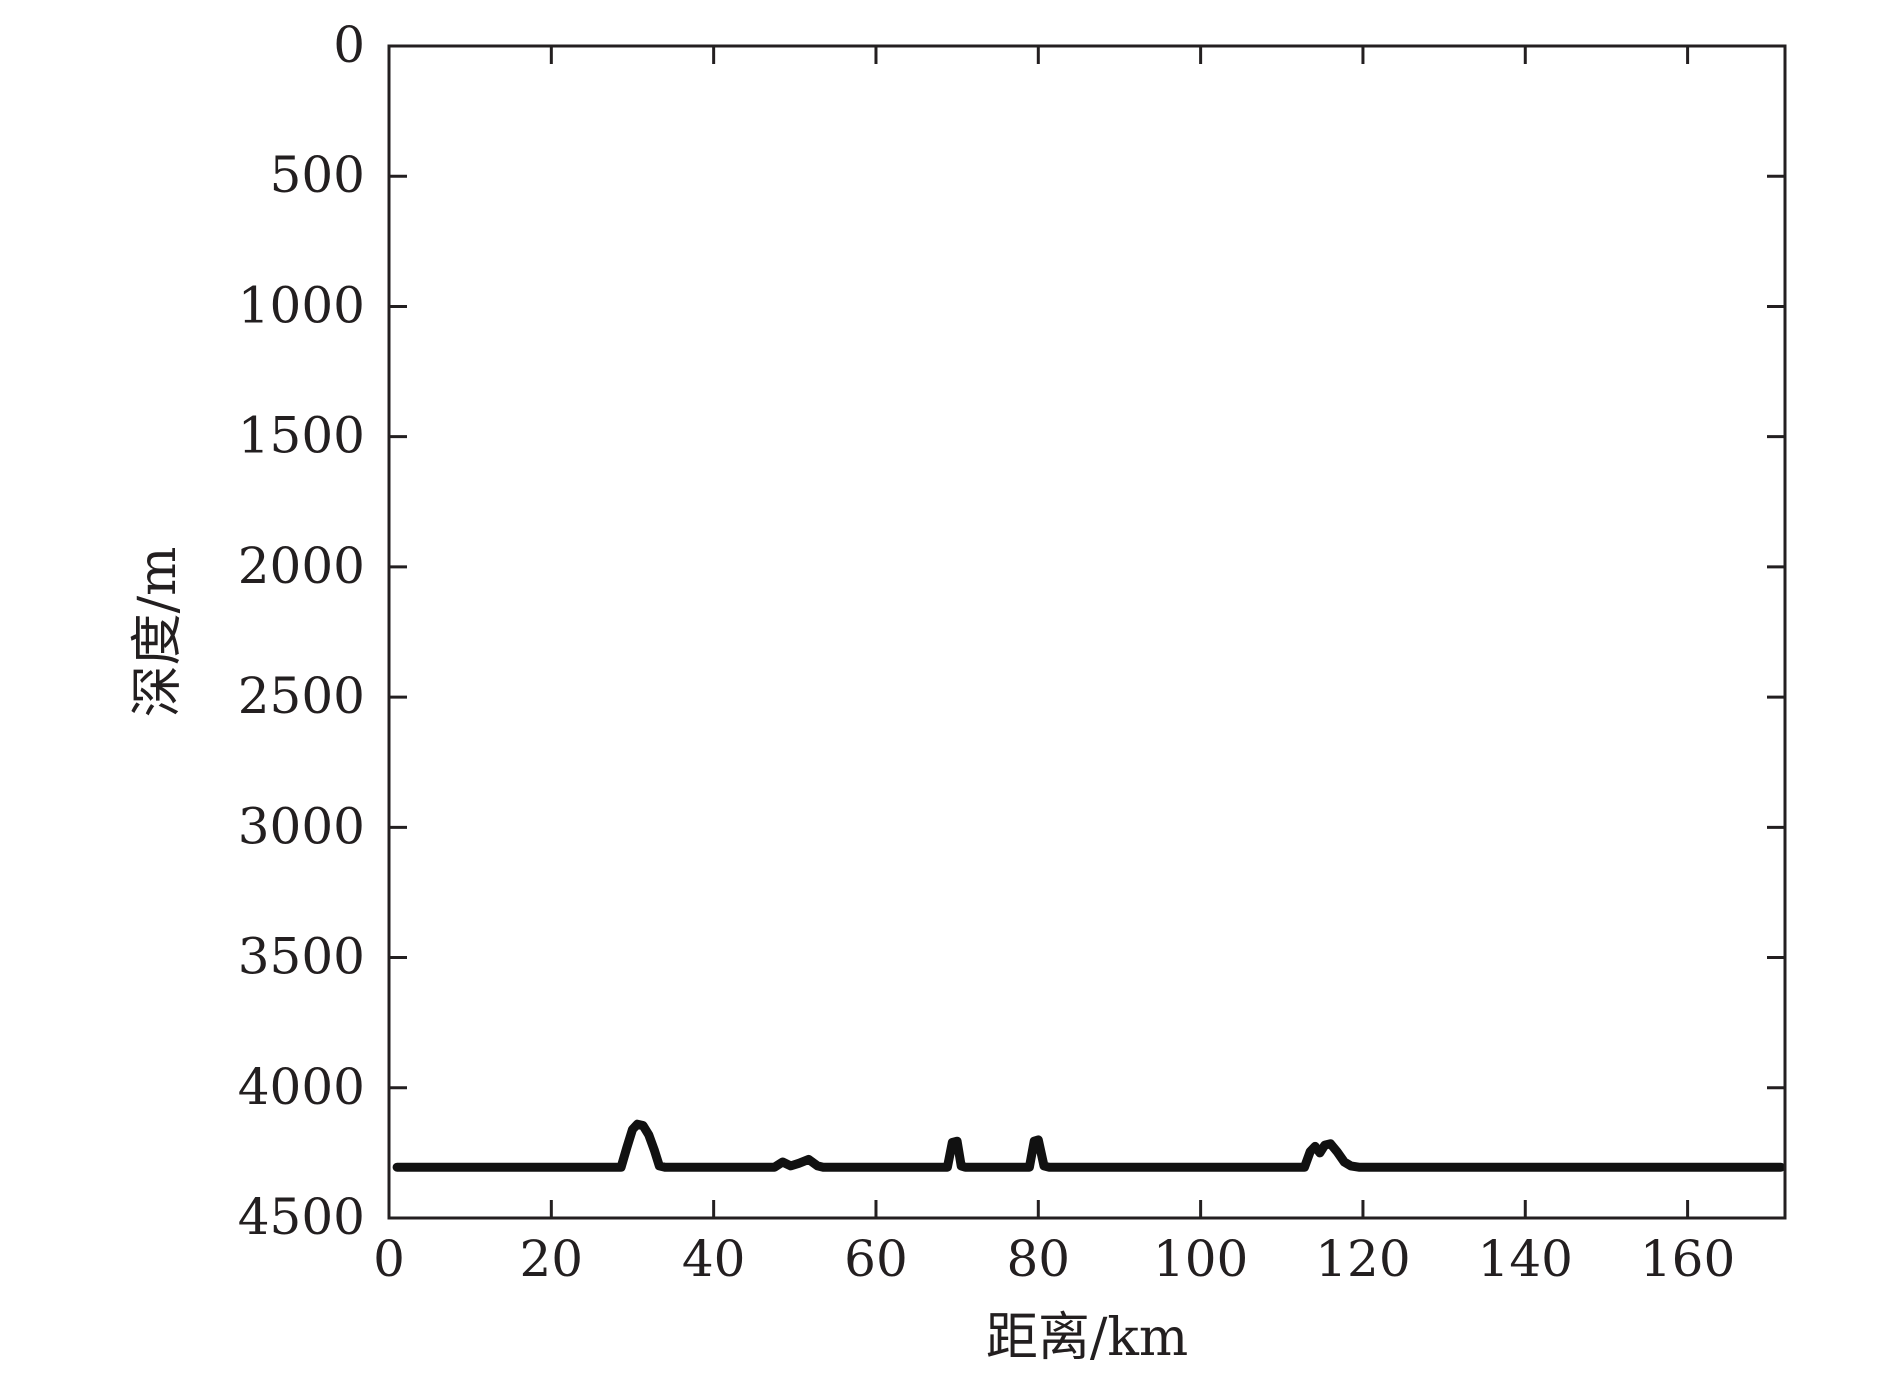  I want to click on y-axis-label: 深度/m, so click(158, 632).